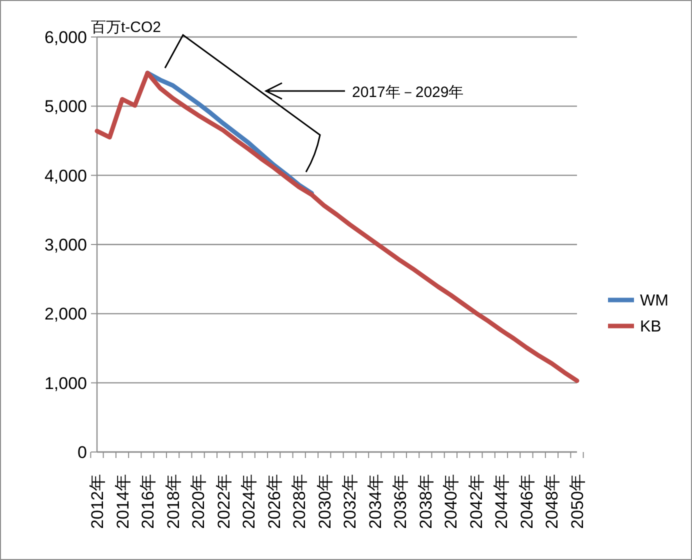 The width and height of the screenshot is (692, 560). Describe the element at coordinates (426, 501) in the screenshot. I see `x-tick-label: 2038年` at that location.